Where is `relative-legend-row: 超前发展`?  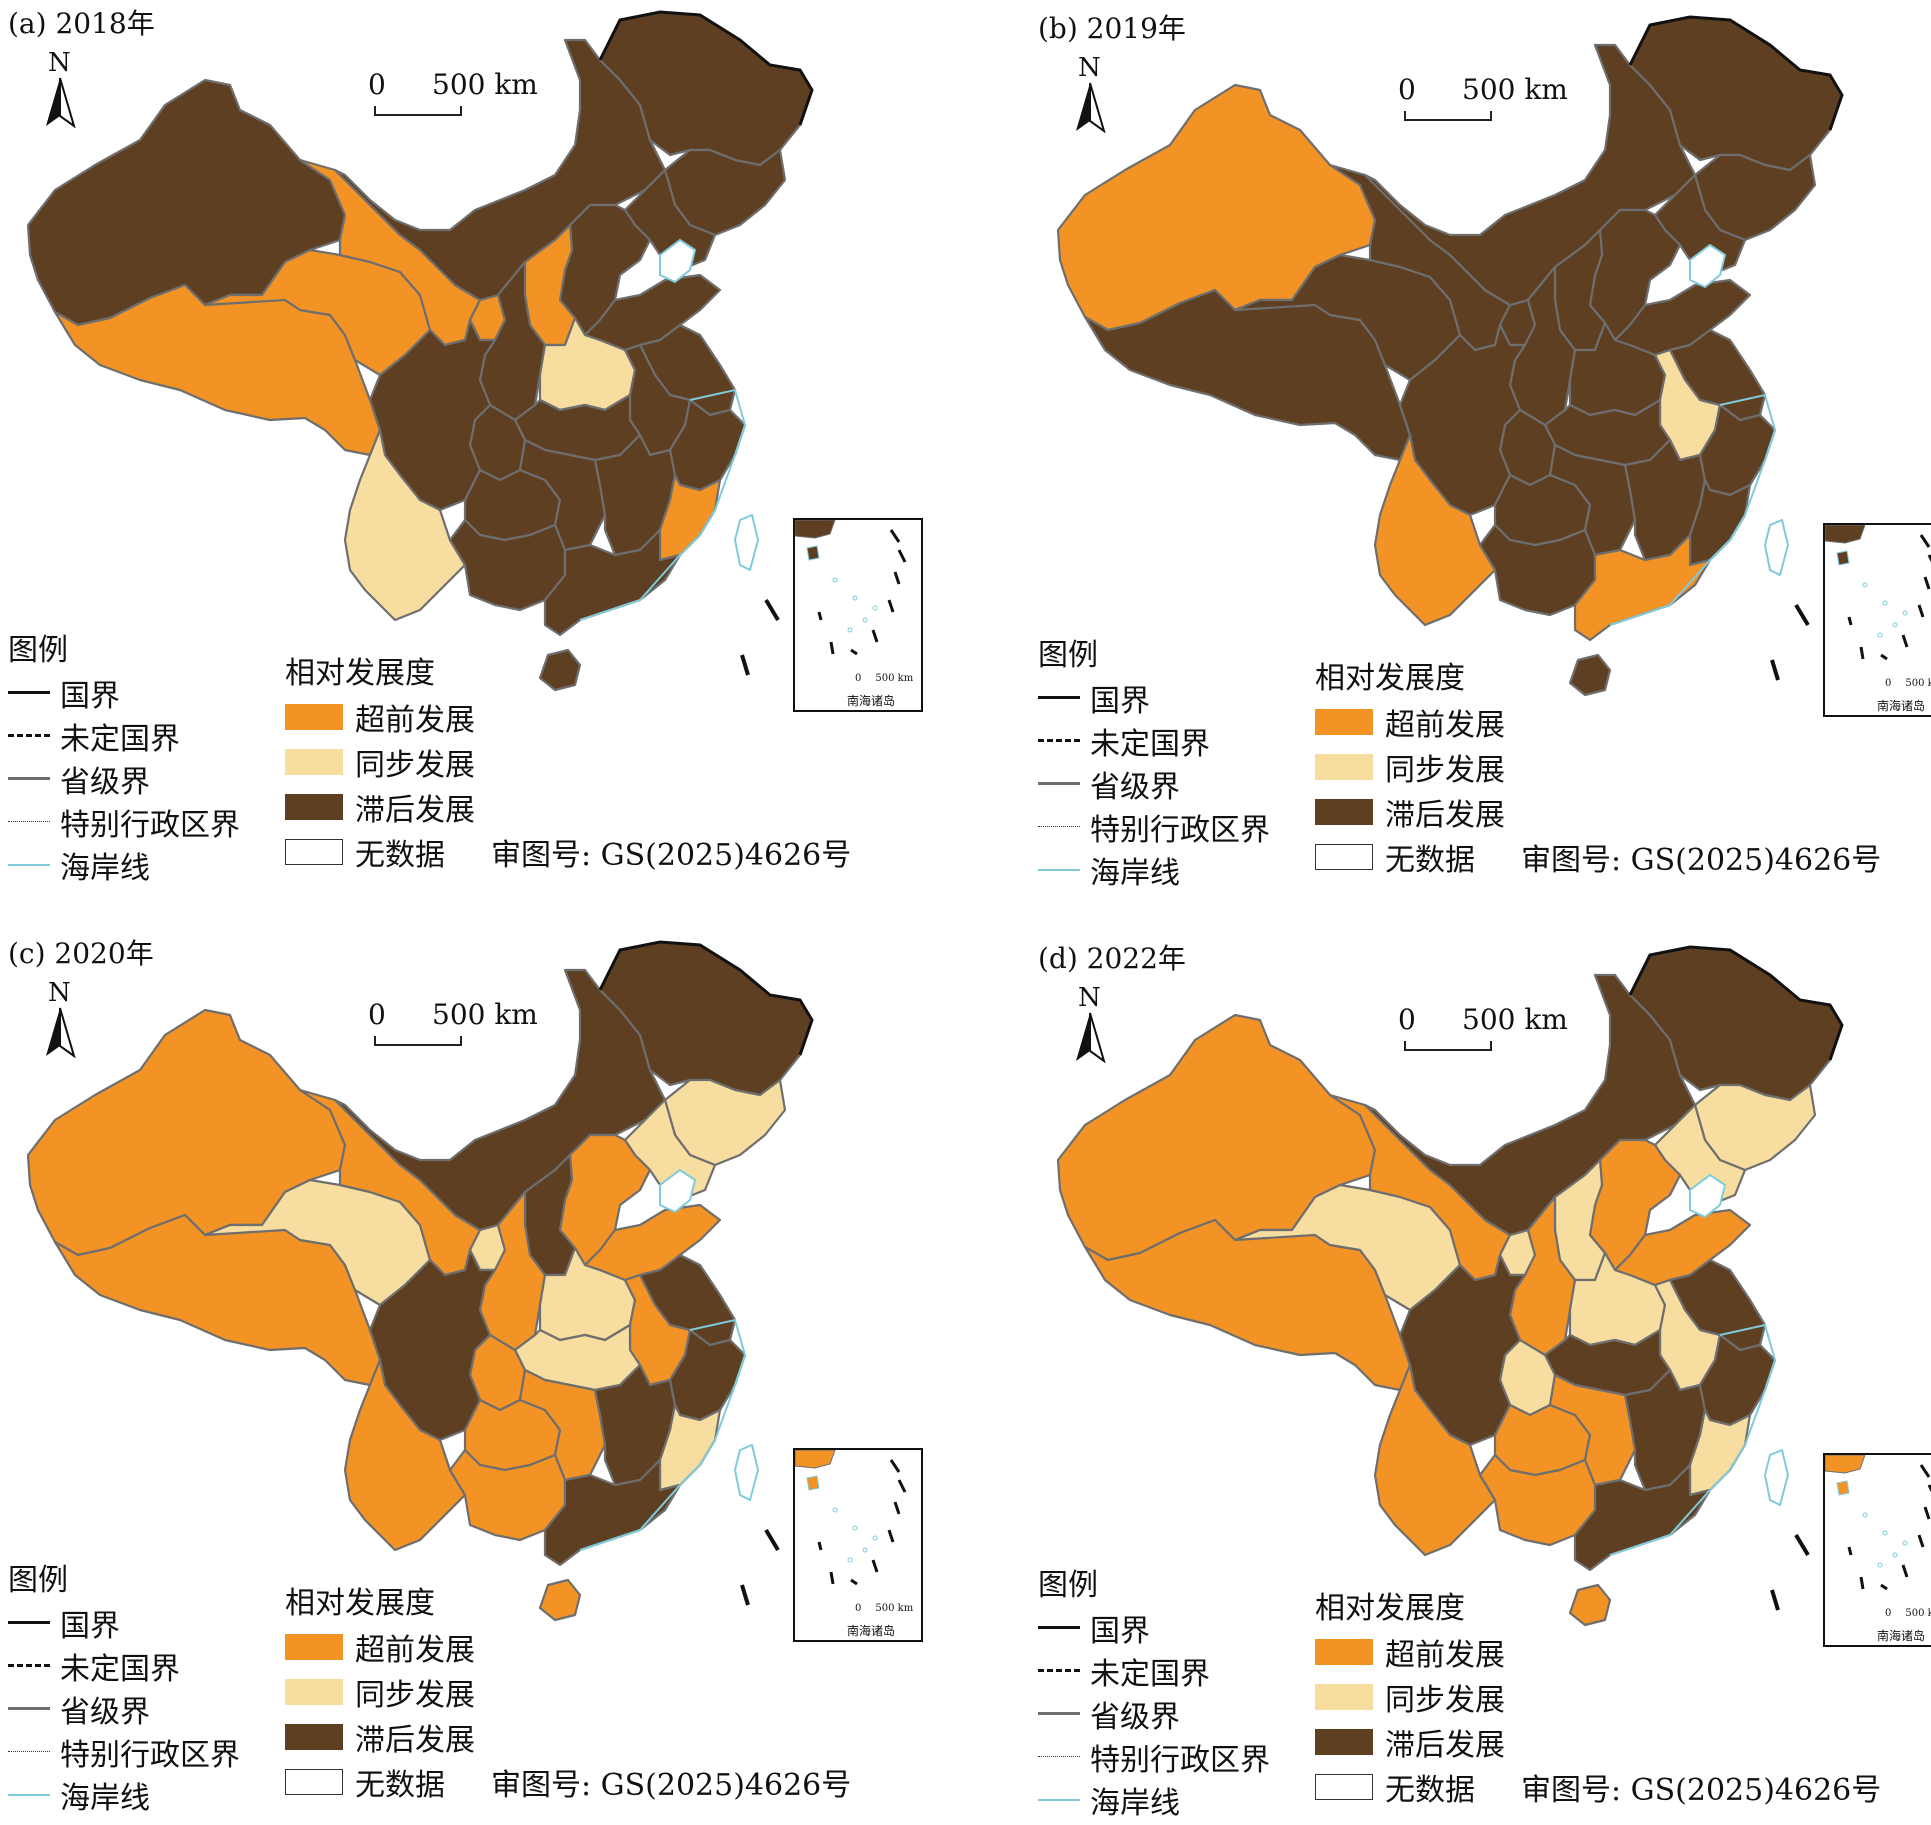
relative-legend-row: 超前发展 is located at coordinates (1605, 721).